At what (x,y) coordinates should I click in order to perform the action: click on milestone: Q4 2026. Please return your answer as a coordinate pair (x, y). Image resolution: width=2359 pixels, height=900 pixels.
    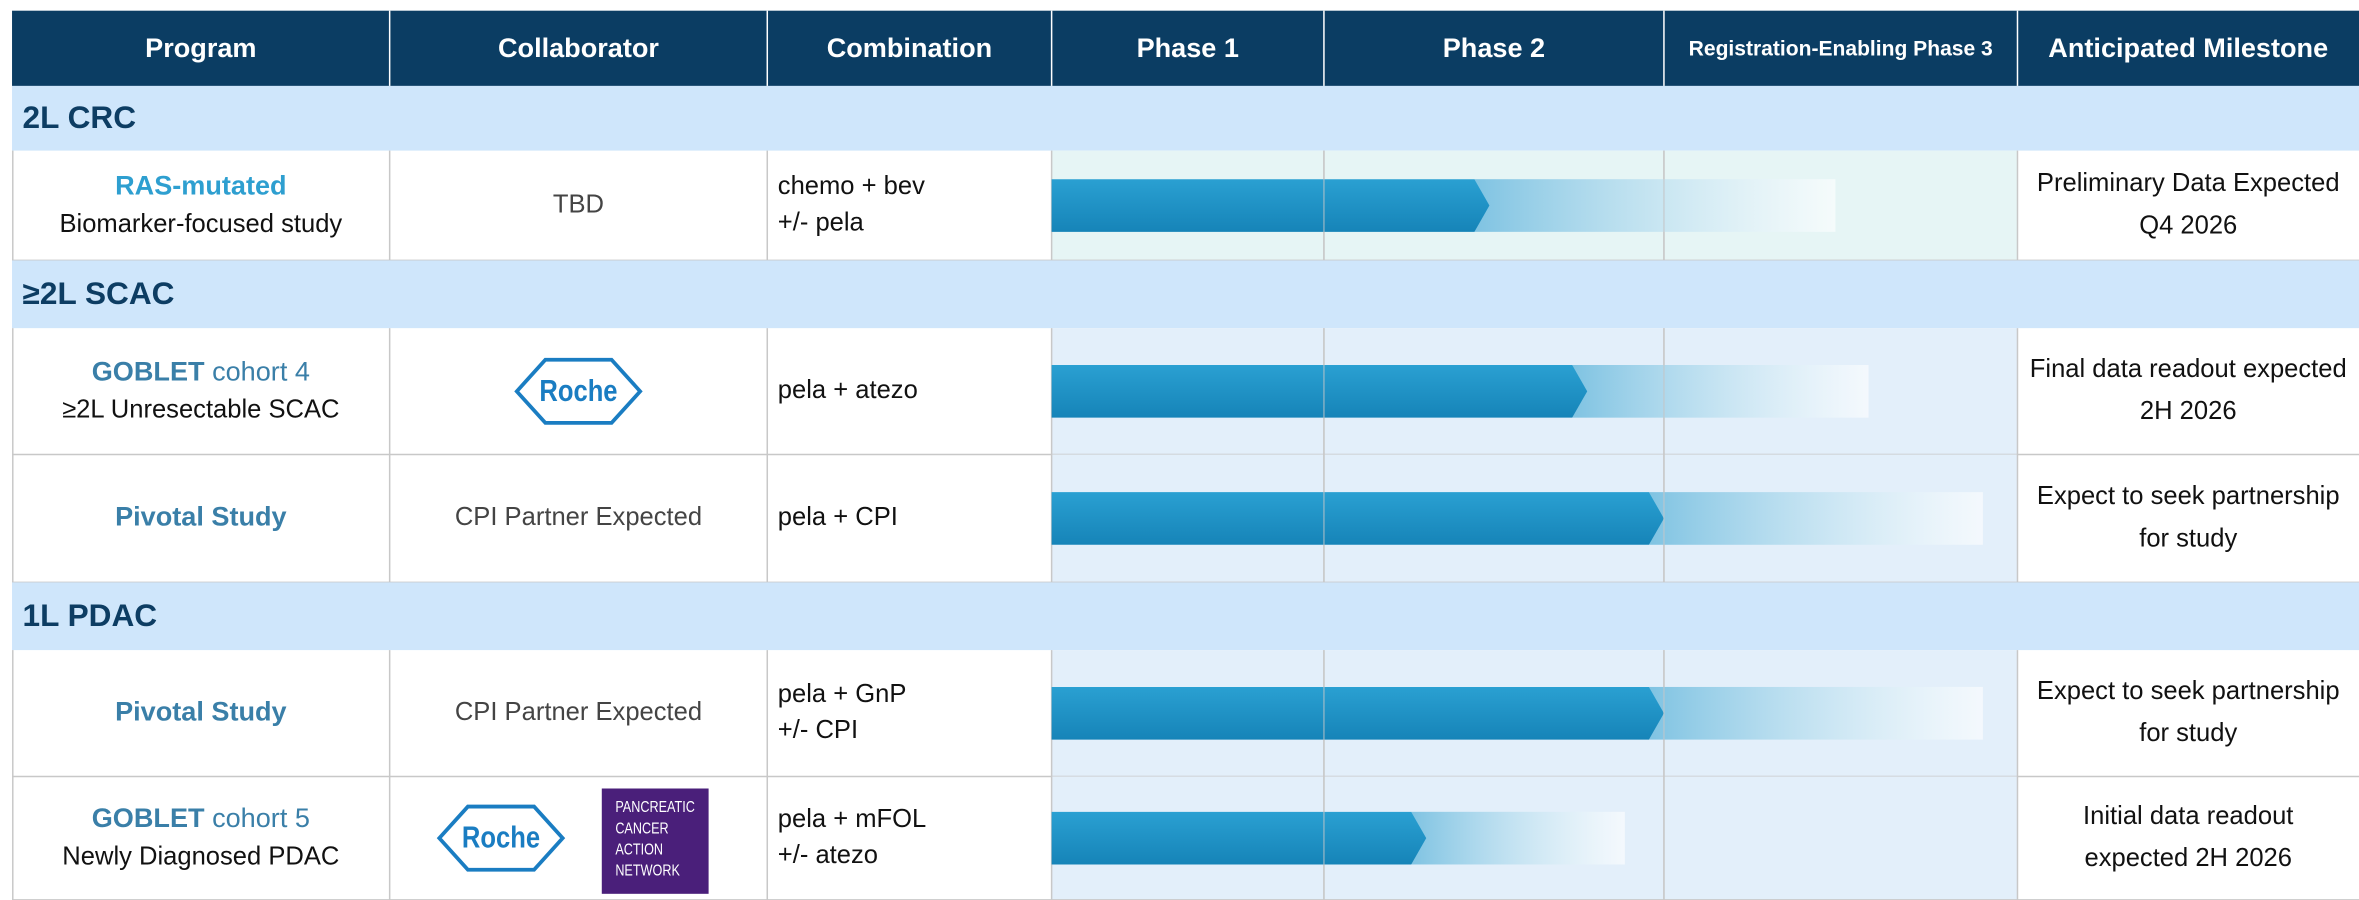
    Looking at the image, I should click on (2188, 225).